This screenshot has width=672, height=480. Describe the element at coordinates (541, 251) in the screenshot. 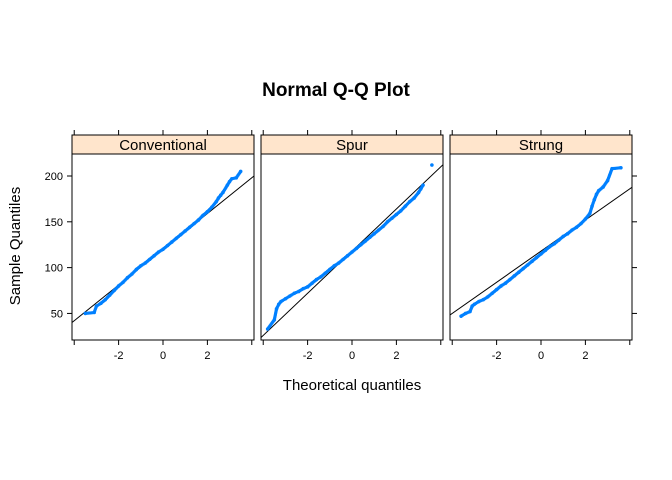

I see `reference-line-strung` at that location.